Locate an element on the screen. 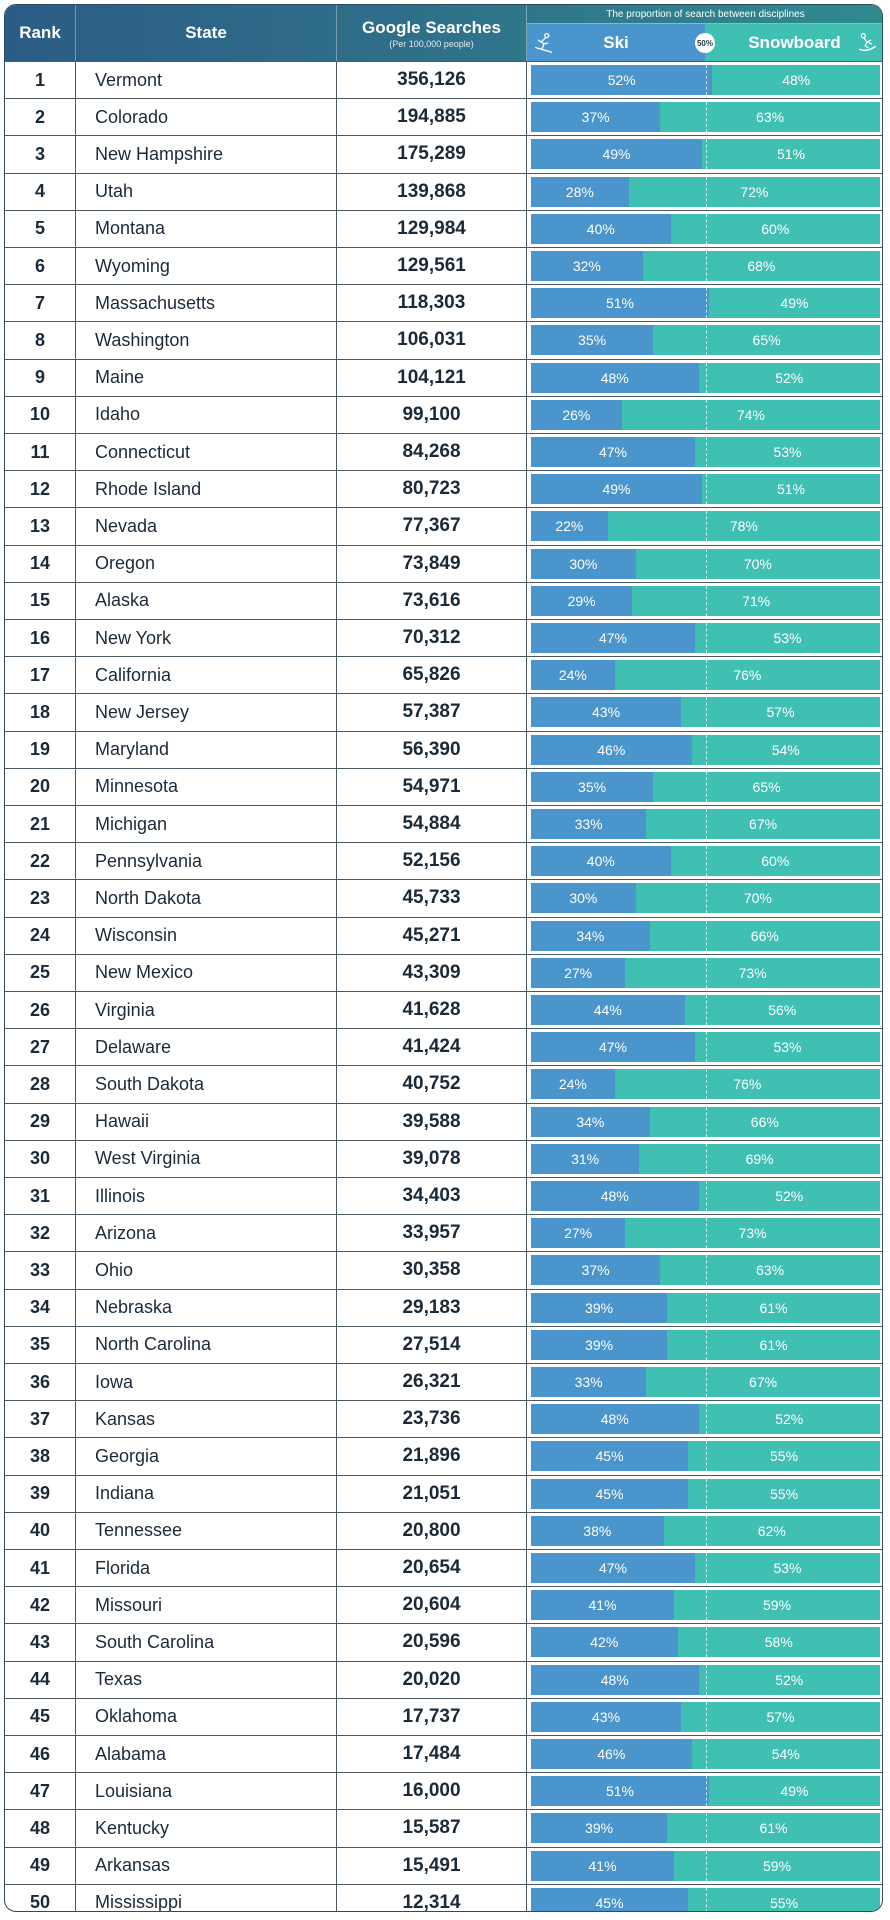 The image size is (890, 1920). proportion-cell: 37% 63% is located at coordinates (704, 117).